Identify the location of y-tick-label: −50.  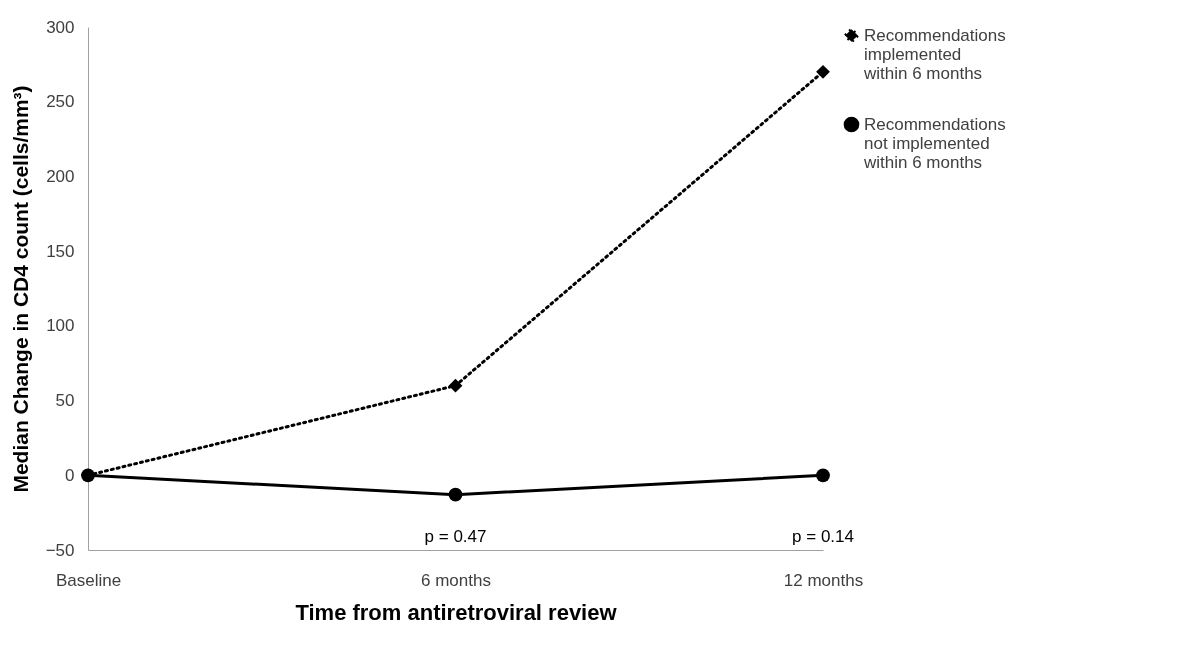
(60, 550).